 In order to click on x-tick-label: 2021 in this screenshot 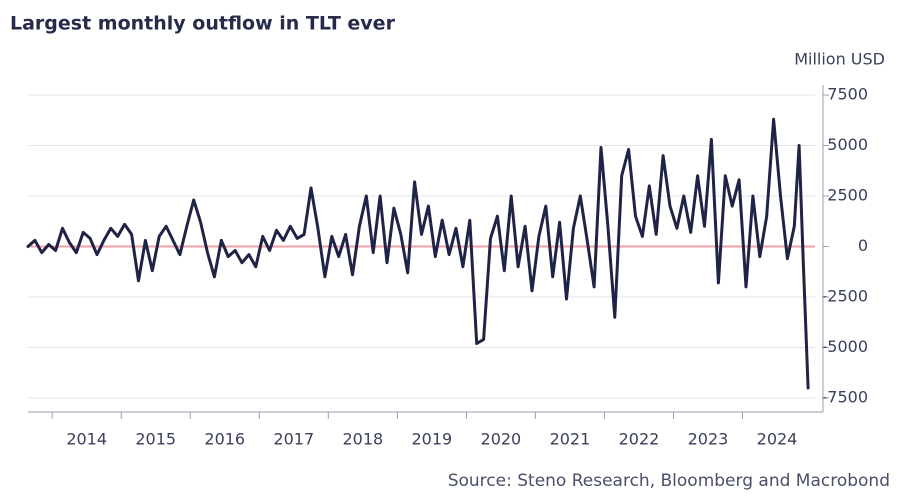, I will do `click(570, 439)`.